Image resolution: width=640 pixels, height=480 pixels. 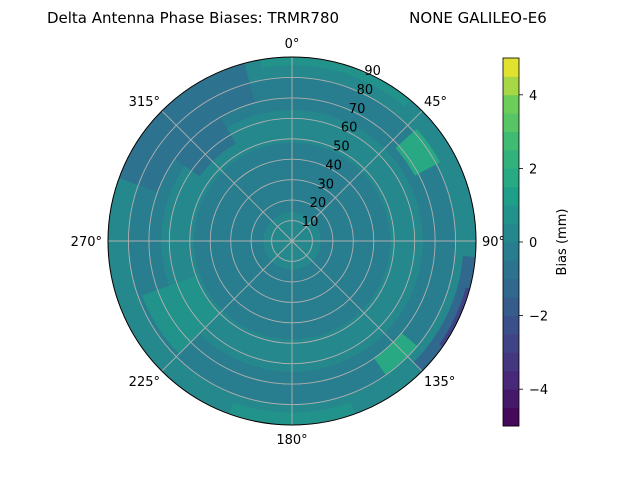 What do you see at coordinates (310, 222) in the screenshot?
I see `radial-tick-label: 10` at bounding box center [310, 222].